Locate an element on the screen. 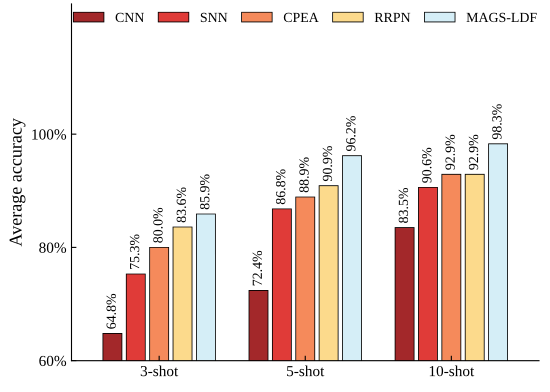  legend-label: SNN is located at coordinates (214, 17).